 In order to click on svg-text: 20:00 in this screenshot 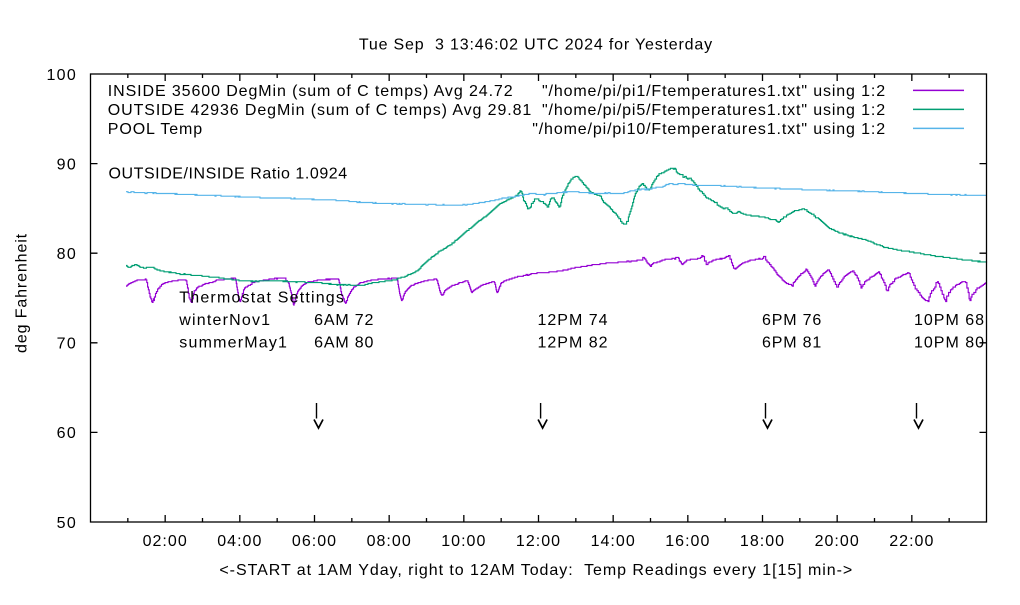, I will do `click(837, 541)`.